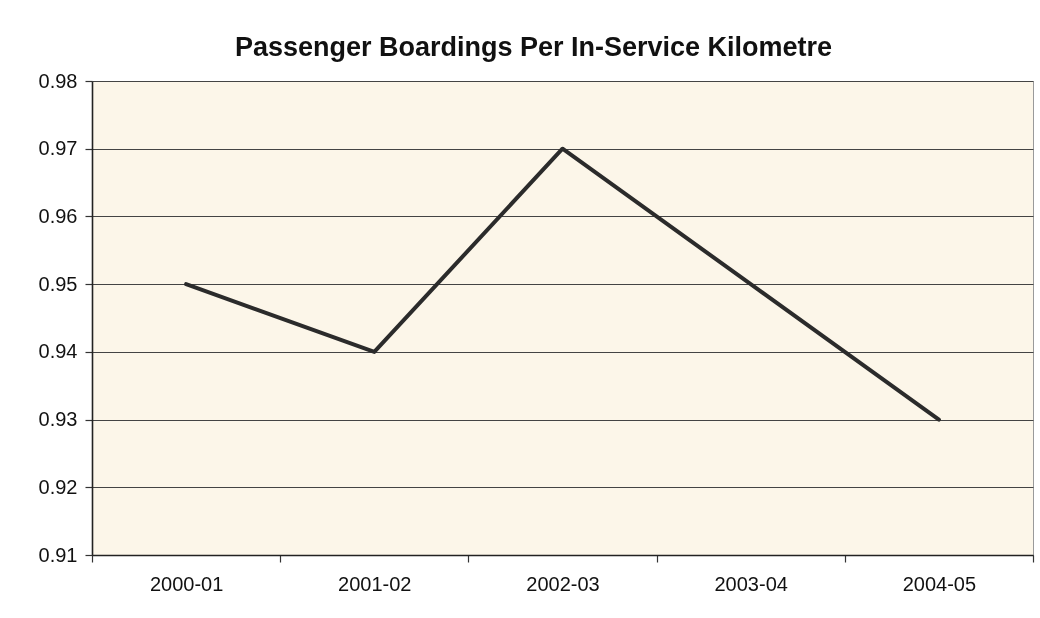  Describe the element at coordinates (375, 583) in the screenshot. I see `x-tick-label: 2001-02` at that location.